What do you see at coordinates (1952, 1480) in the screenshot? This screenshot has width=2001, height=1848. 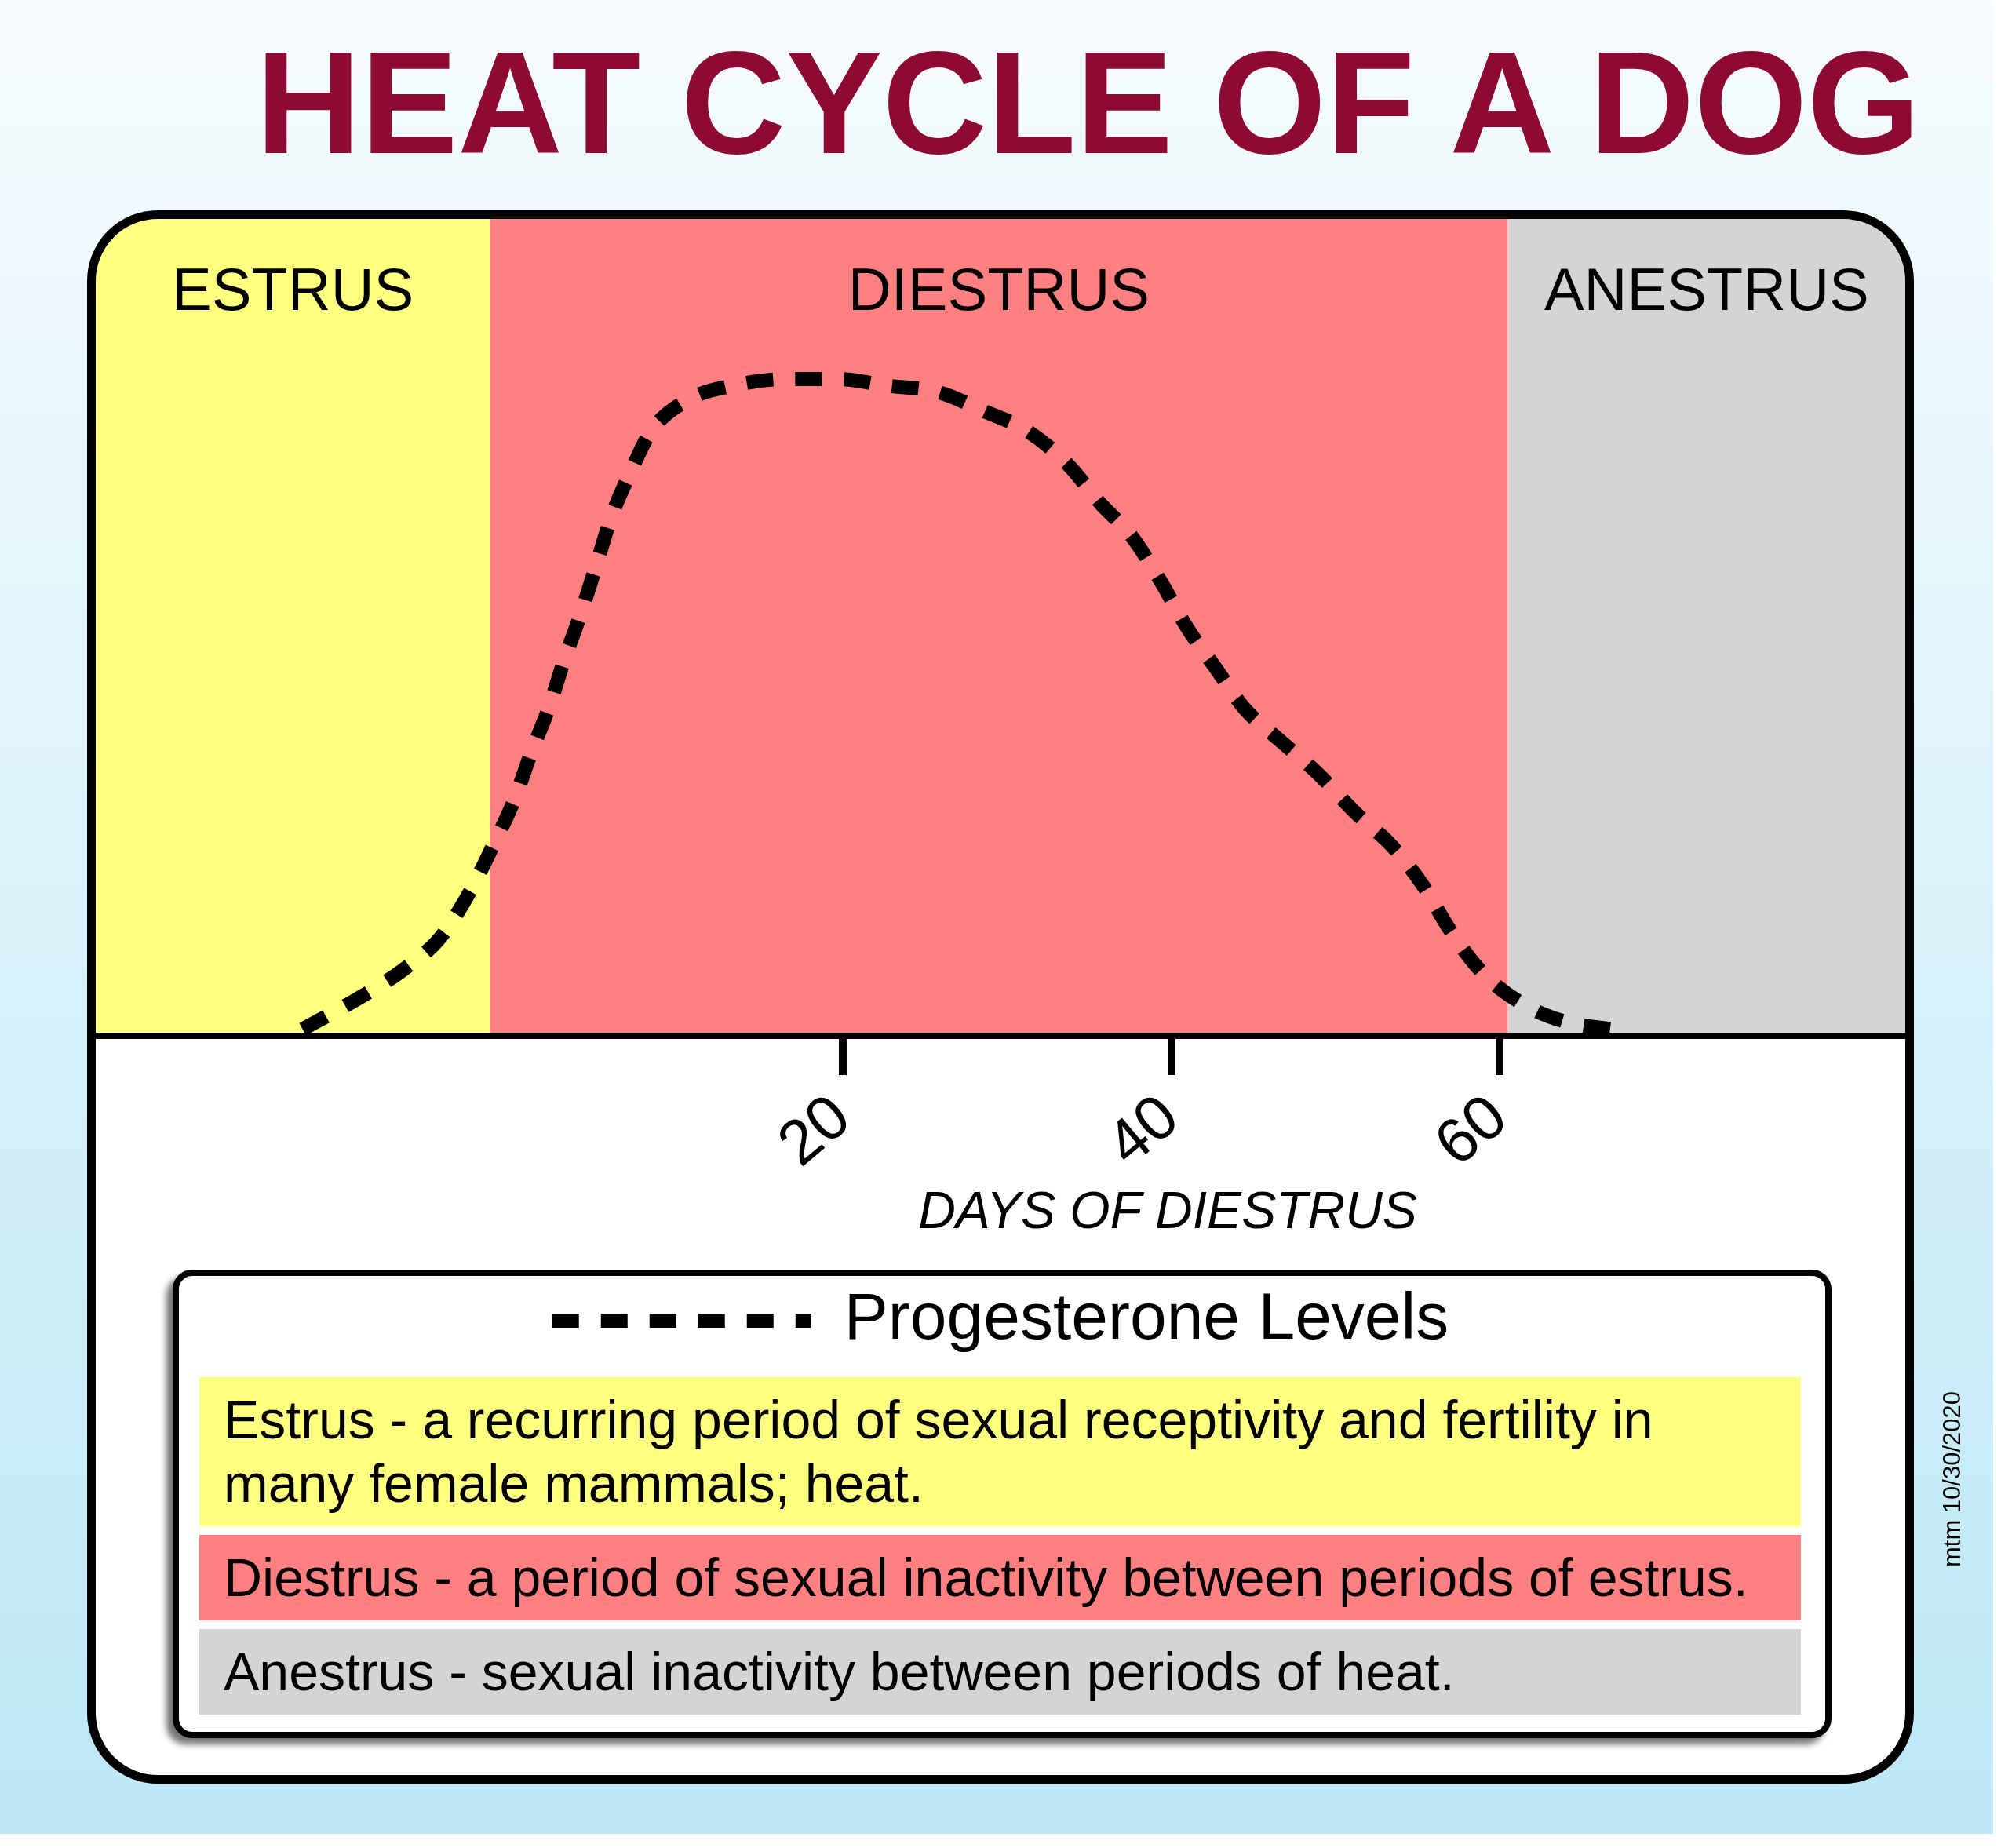 I see `text: mtm 10/30/2020` at bounding box center [1952, 1480].